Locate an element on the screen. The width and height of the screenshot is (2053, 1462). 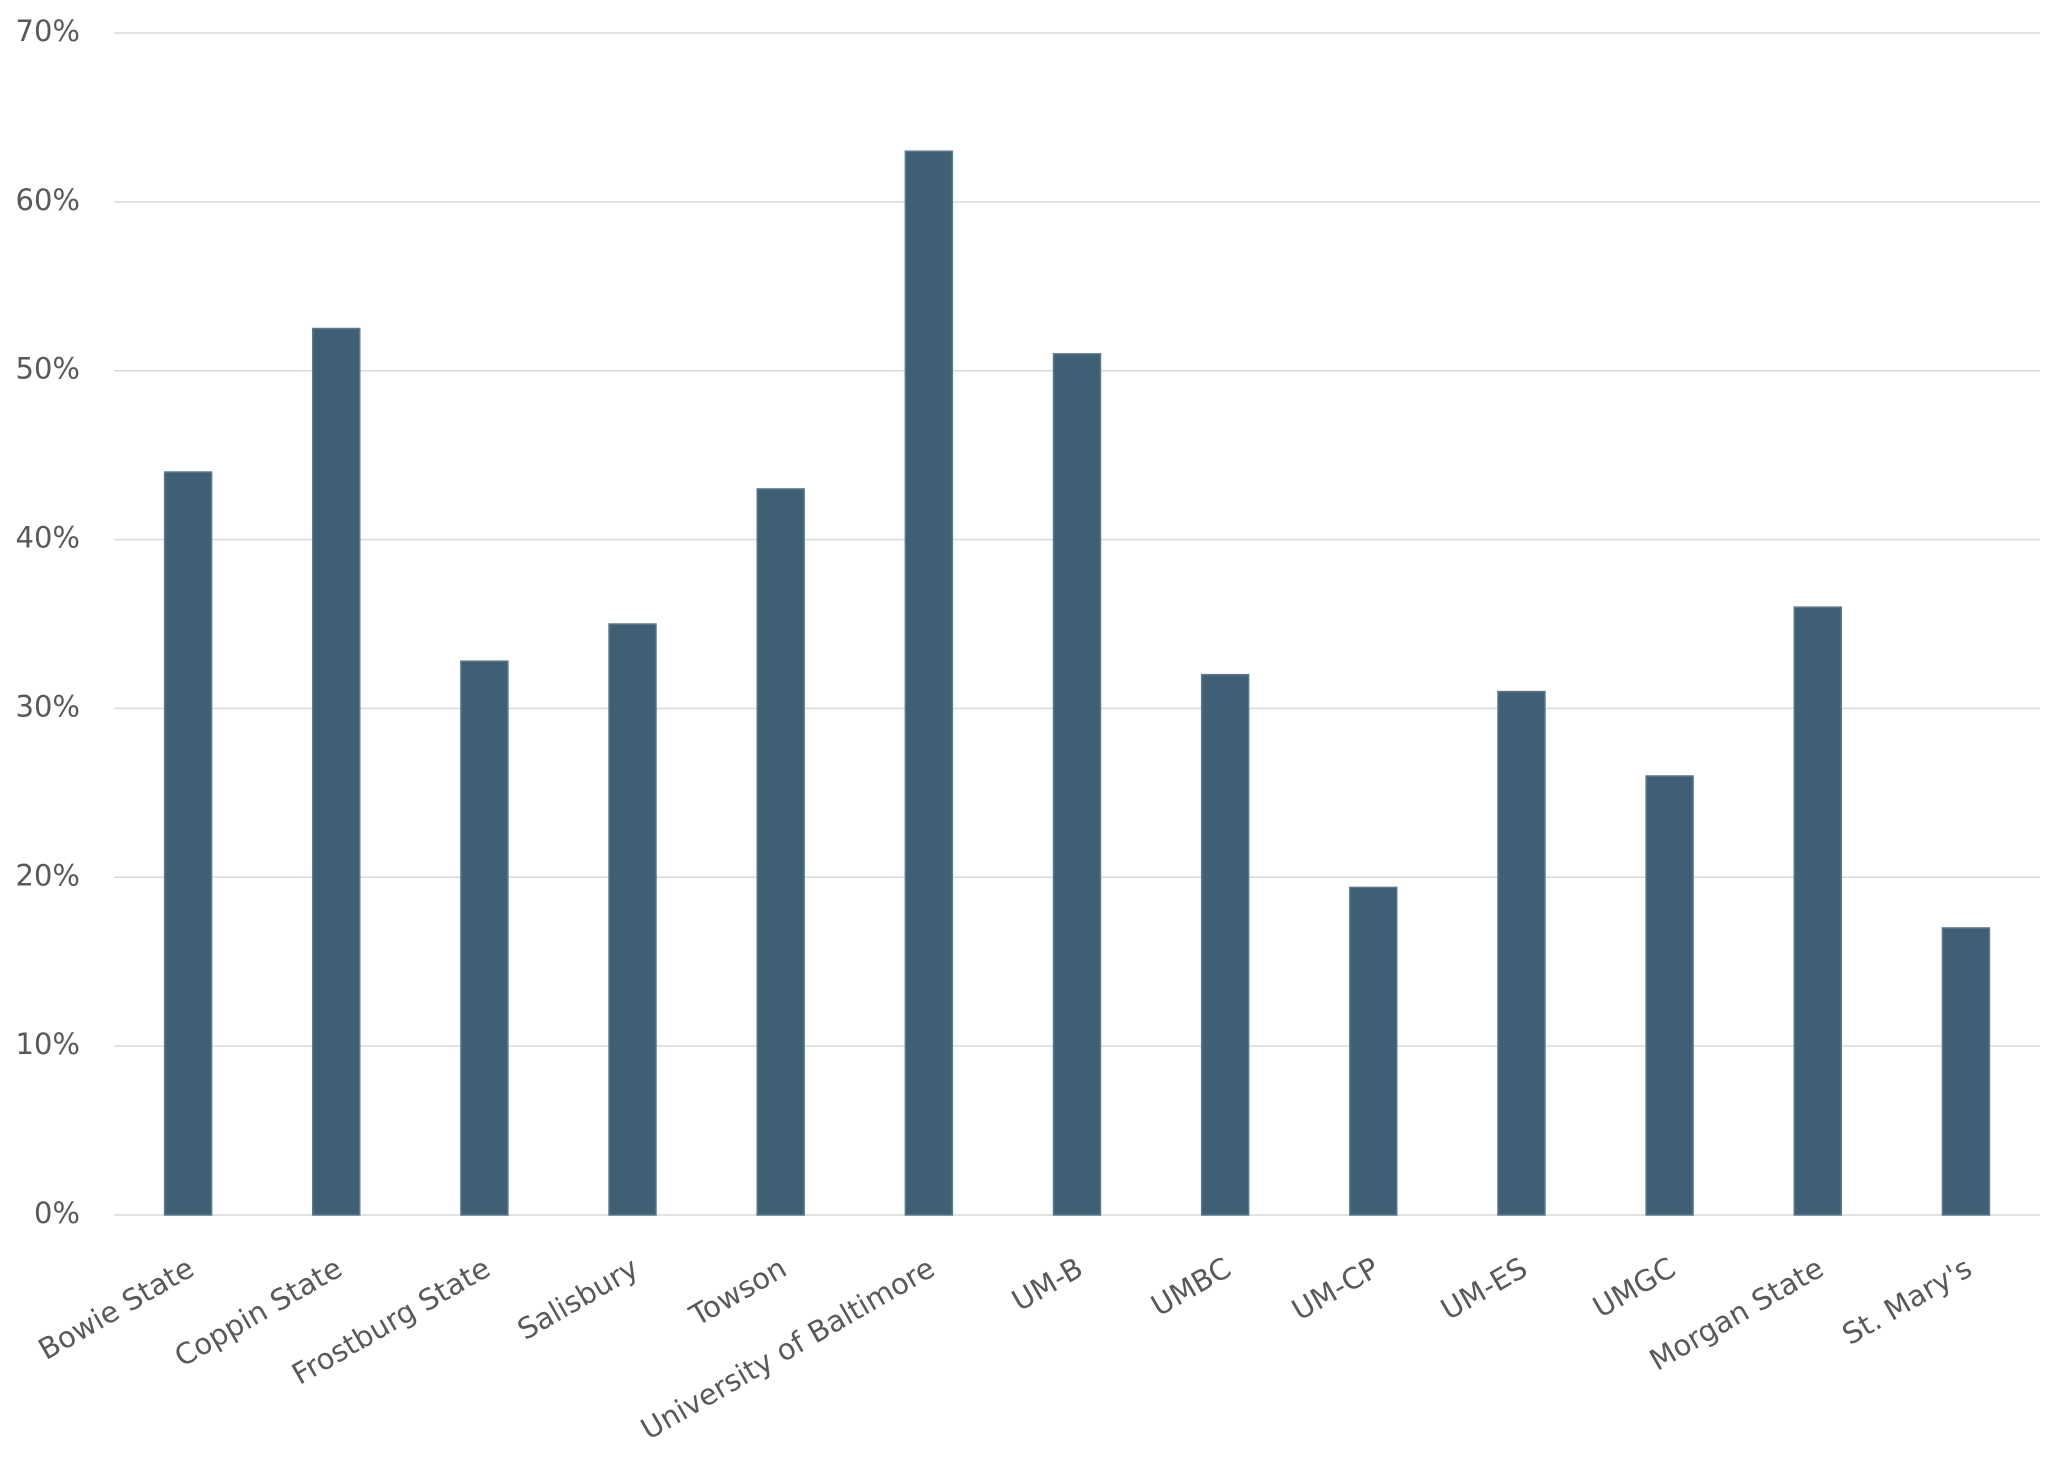
y-tick-label: 70% is located at coordinates (48, 31).